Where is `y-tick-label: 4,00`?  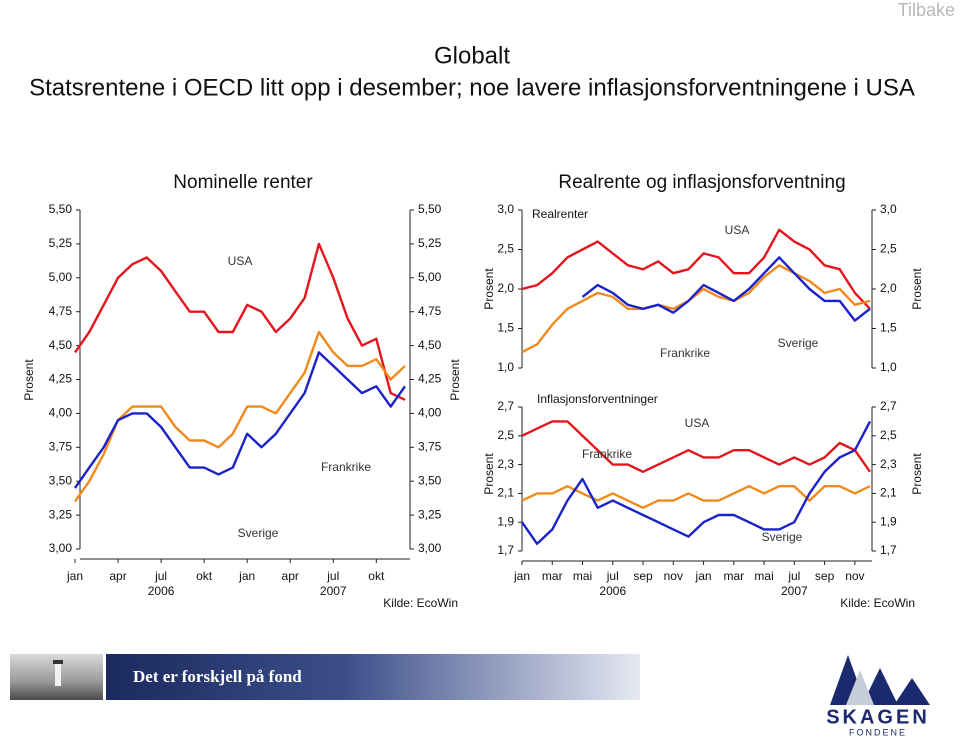 y-tick-label: 4,00 is located at coordinates (430, 413).